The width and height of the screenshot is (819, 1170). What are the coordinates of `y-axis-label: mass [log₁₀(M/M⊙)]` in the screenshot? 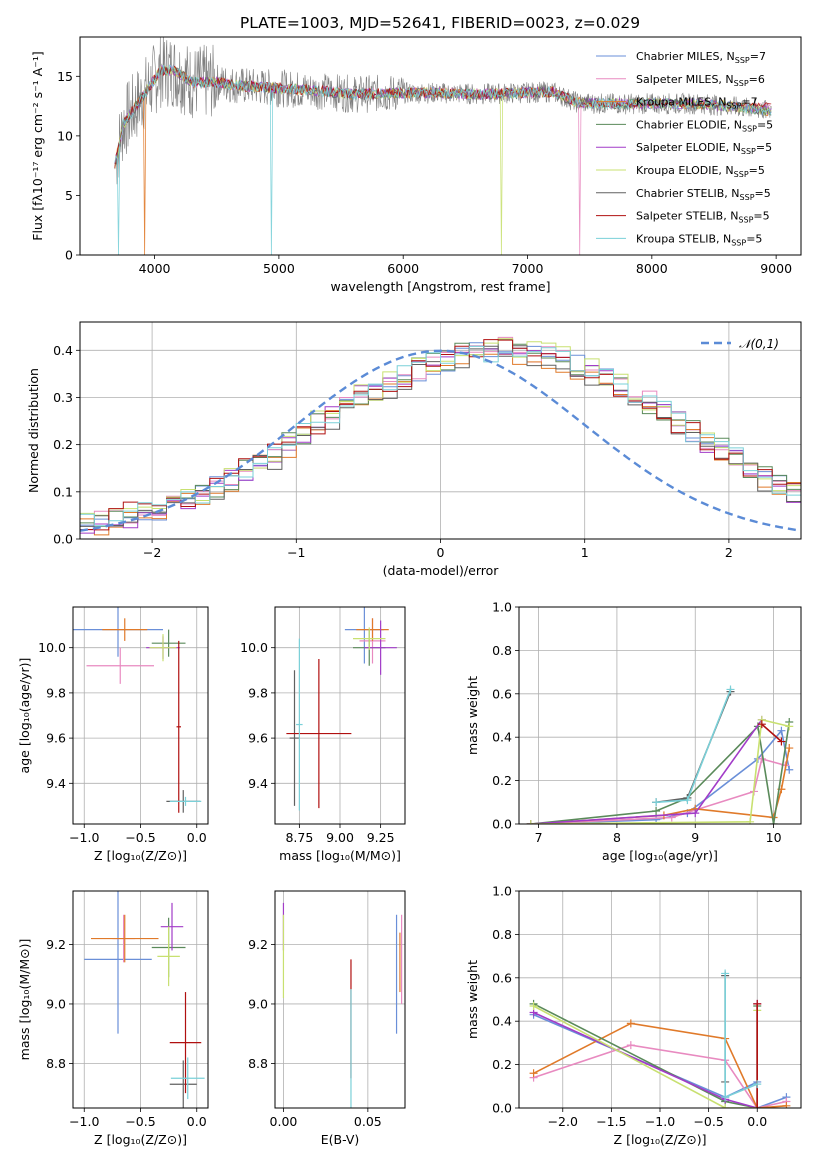 It's located at (24, 1000).